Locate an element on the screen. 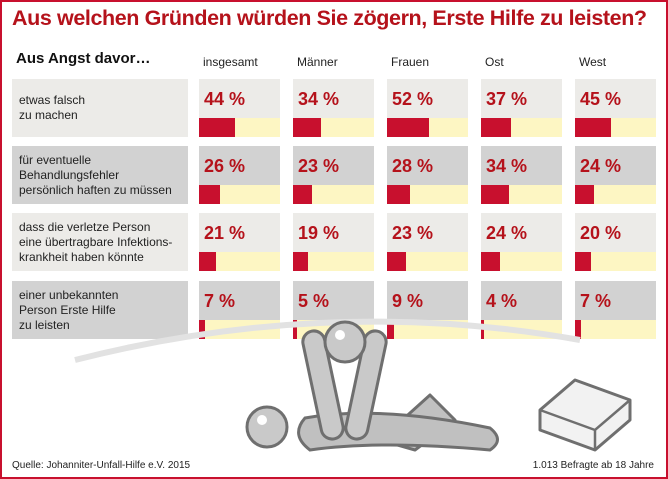 The height and width of the screenshot is (479, 668). data-cell: 26 % is located at coordinates (239, 175).